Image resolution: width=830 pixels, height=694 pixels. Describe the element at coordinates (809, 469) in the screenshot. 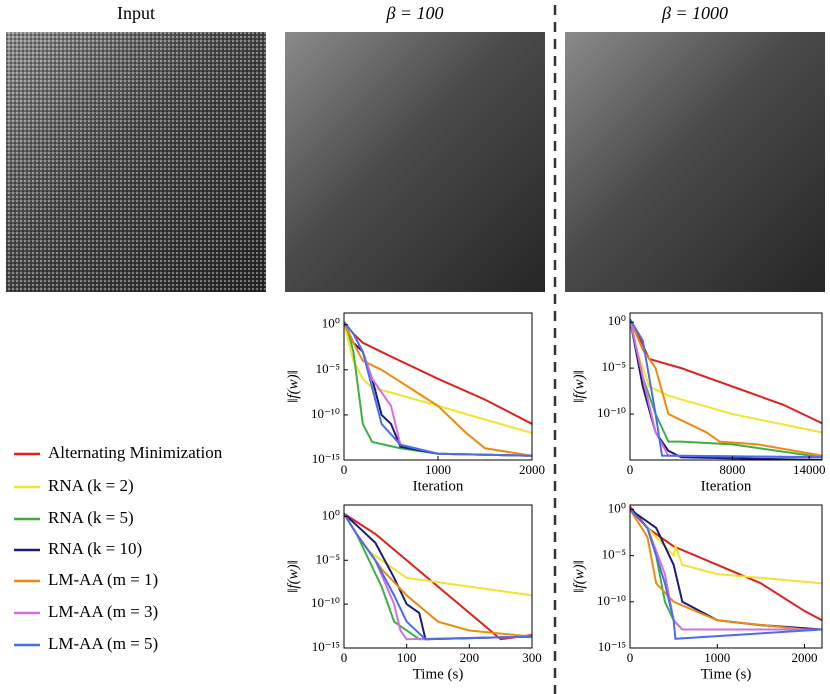

I see `x-tick-label: 14000` at that location.